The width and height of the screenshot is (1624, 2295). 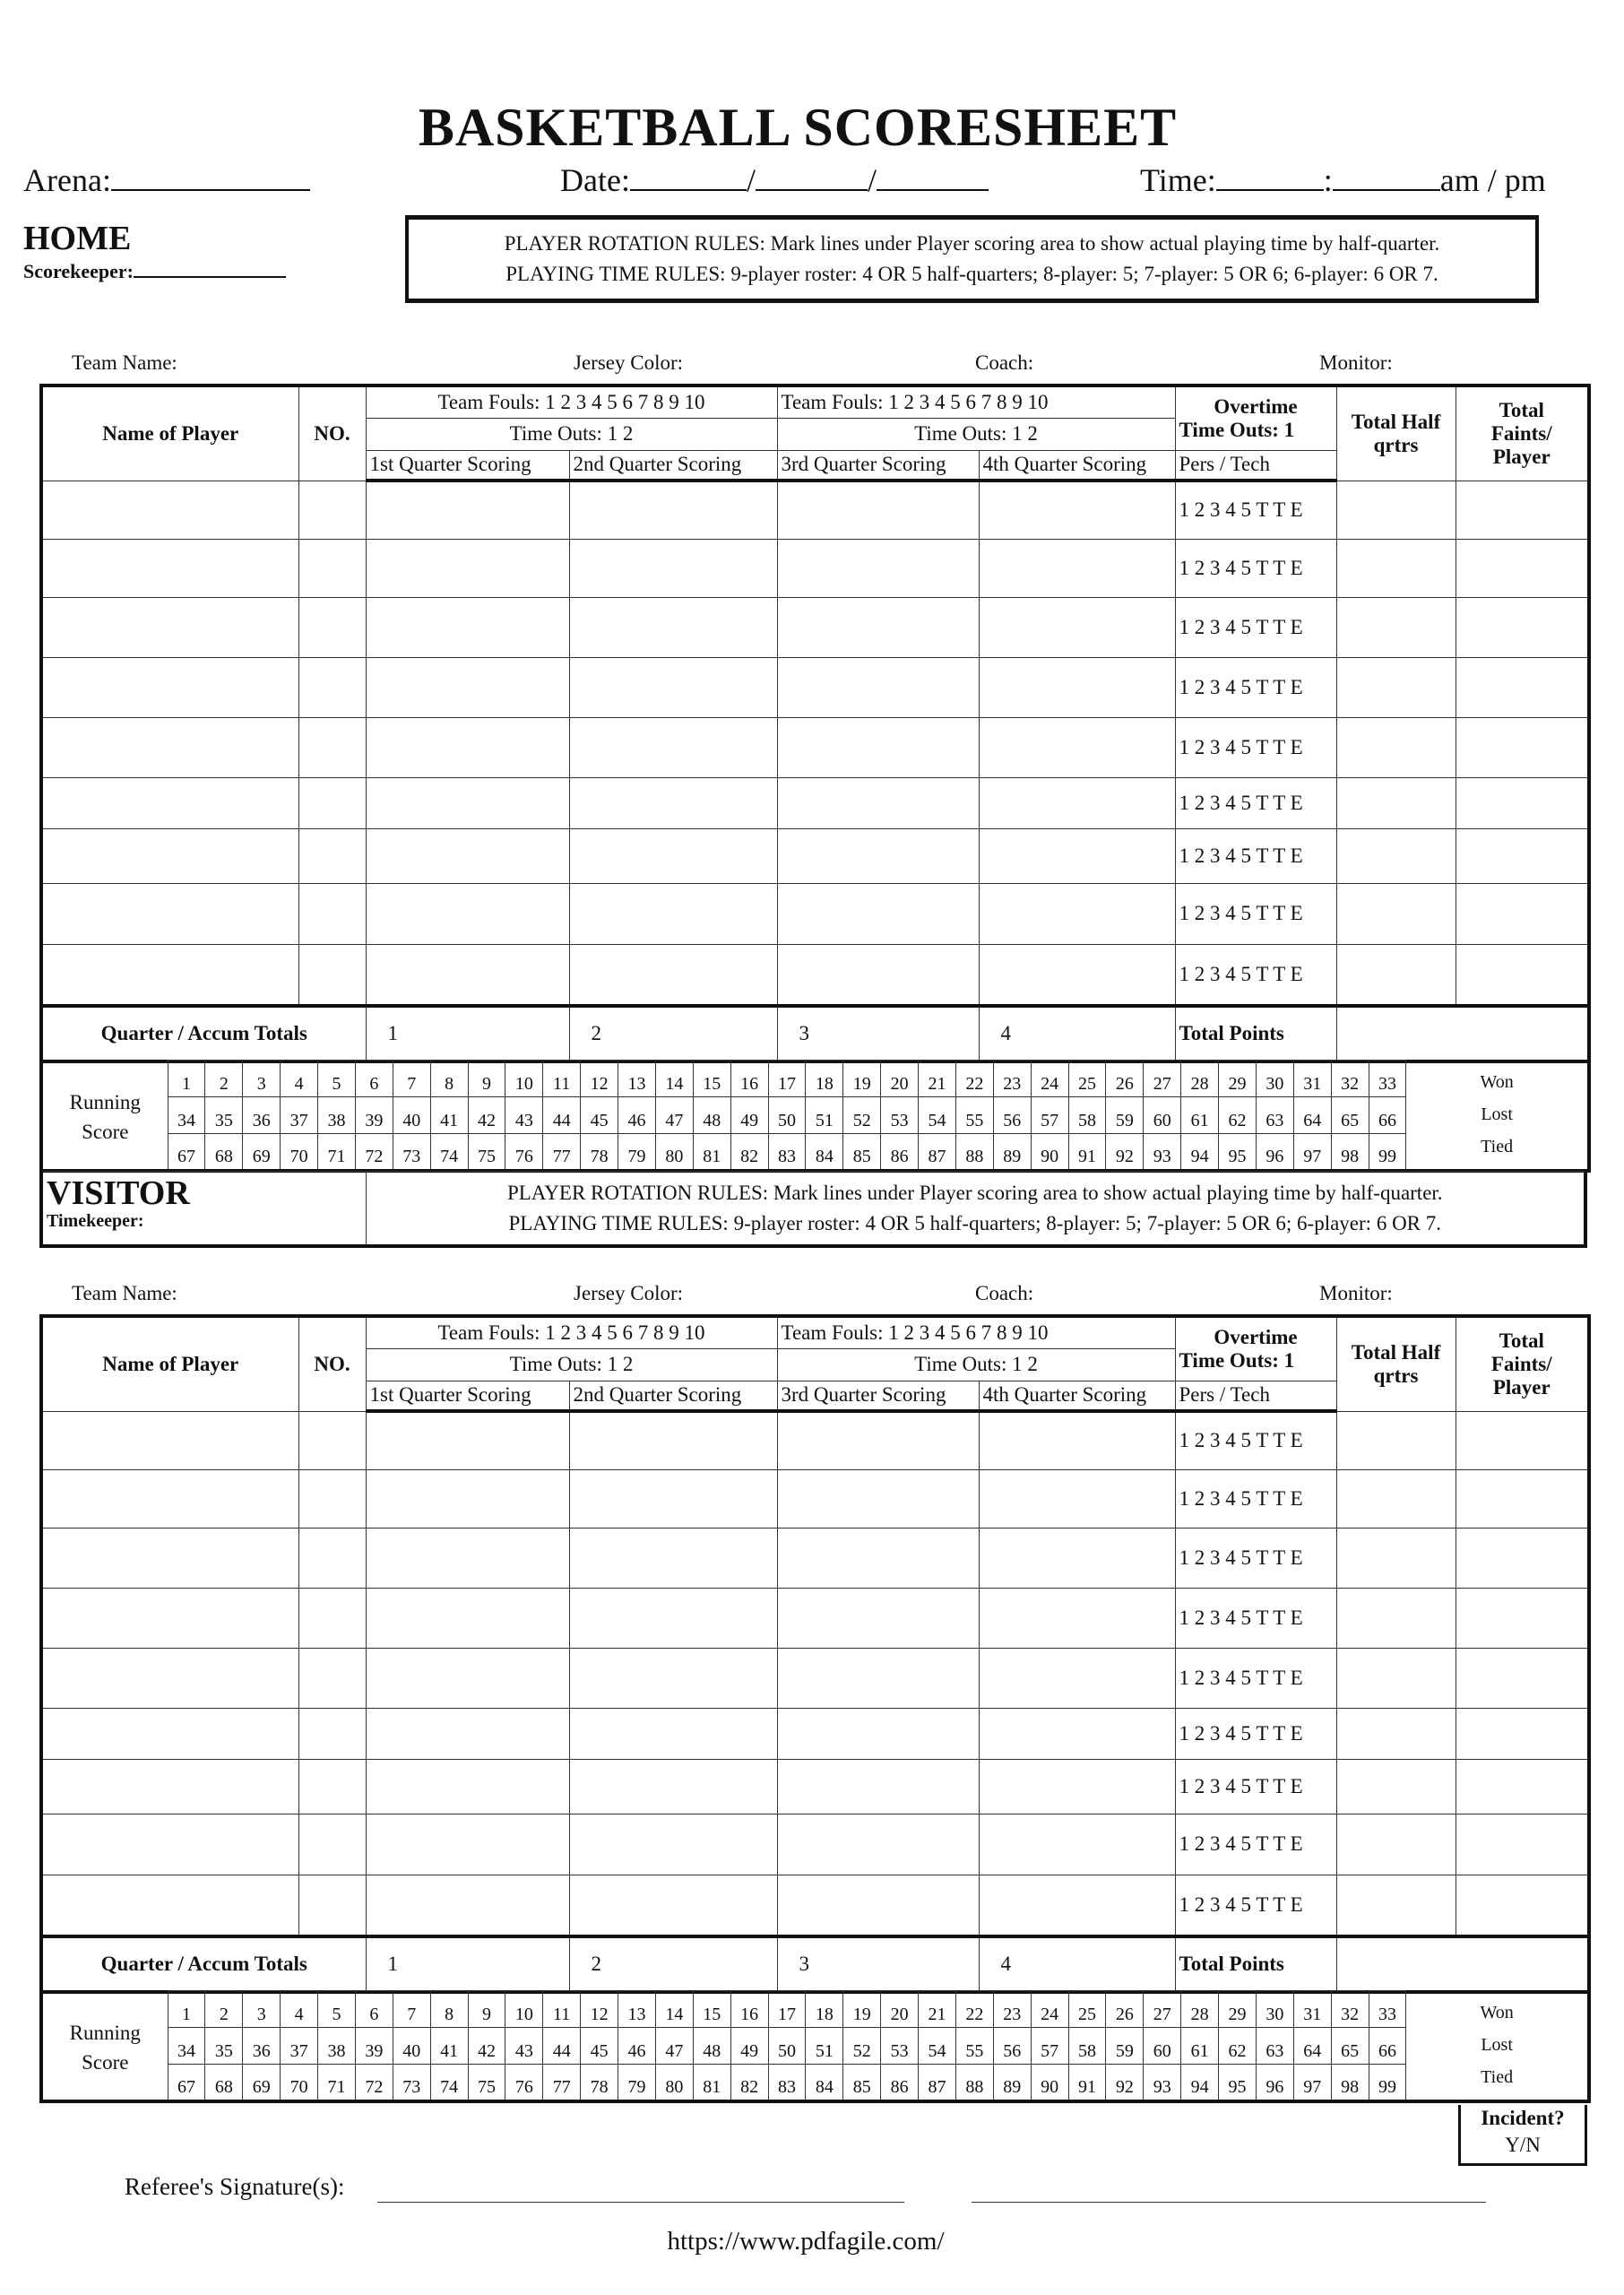 I want to click on score-cell-15: 15, so click(x=711, y=1078).